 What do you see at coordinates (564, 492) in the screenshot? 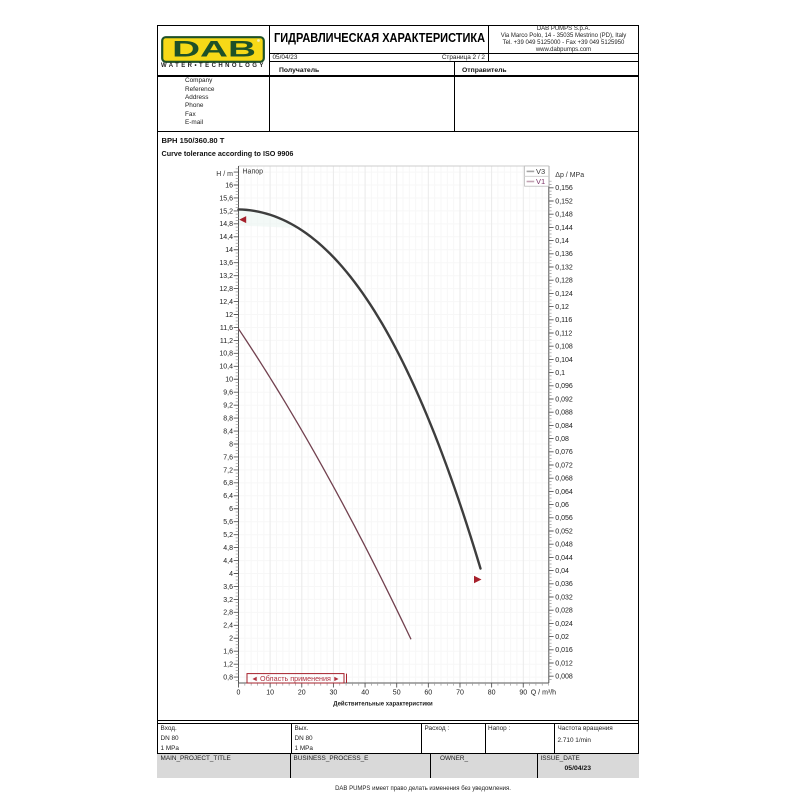
I see `svg-text: 0,064` at bounding box center [564, 492].